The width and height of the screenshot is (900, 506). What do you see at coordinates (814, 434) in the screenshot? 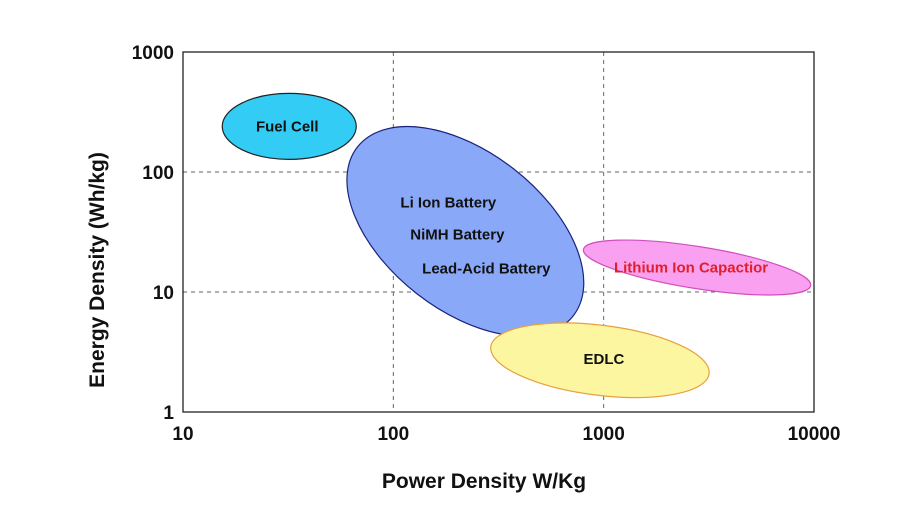
I see `x-tick-label: 10000` at bounding box center [814, 434].